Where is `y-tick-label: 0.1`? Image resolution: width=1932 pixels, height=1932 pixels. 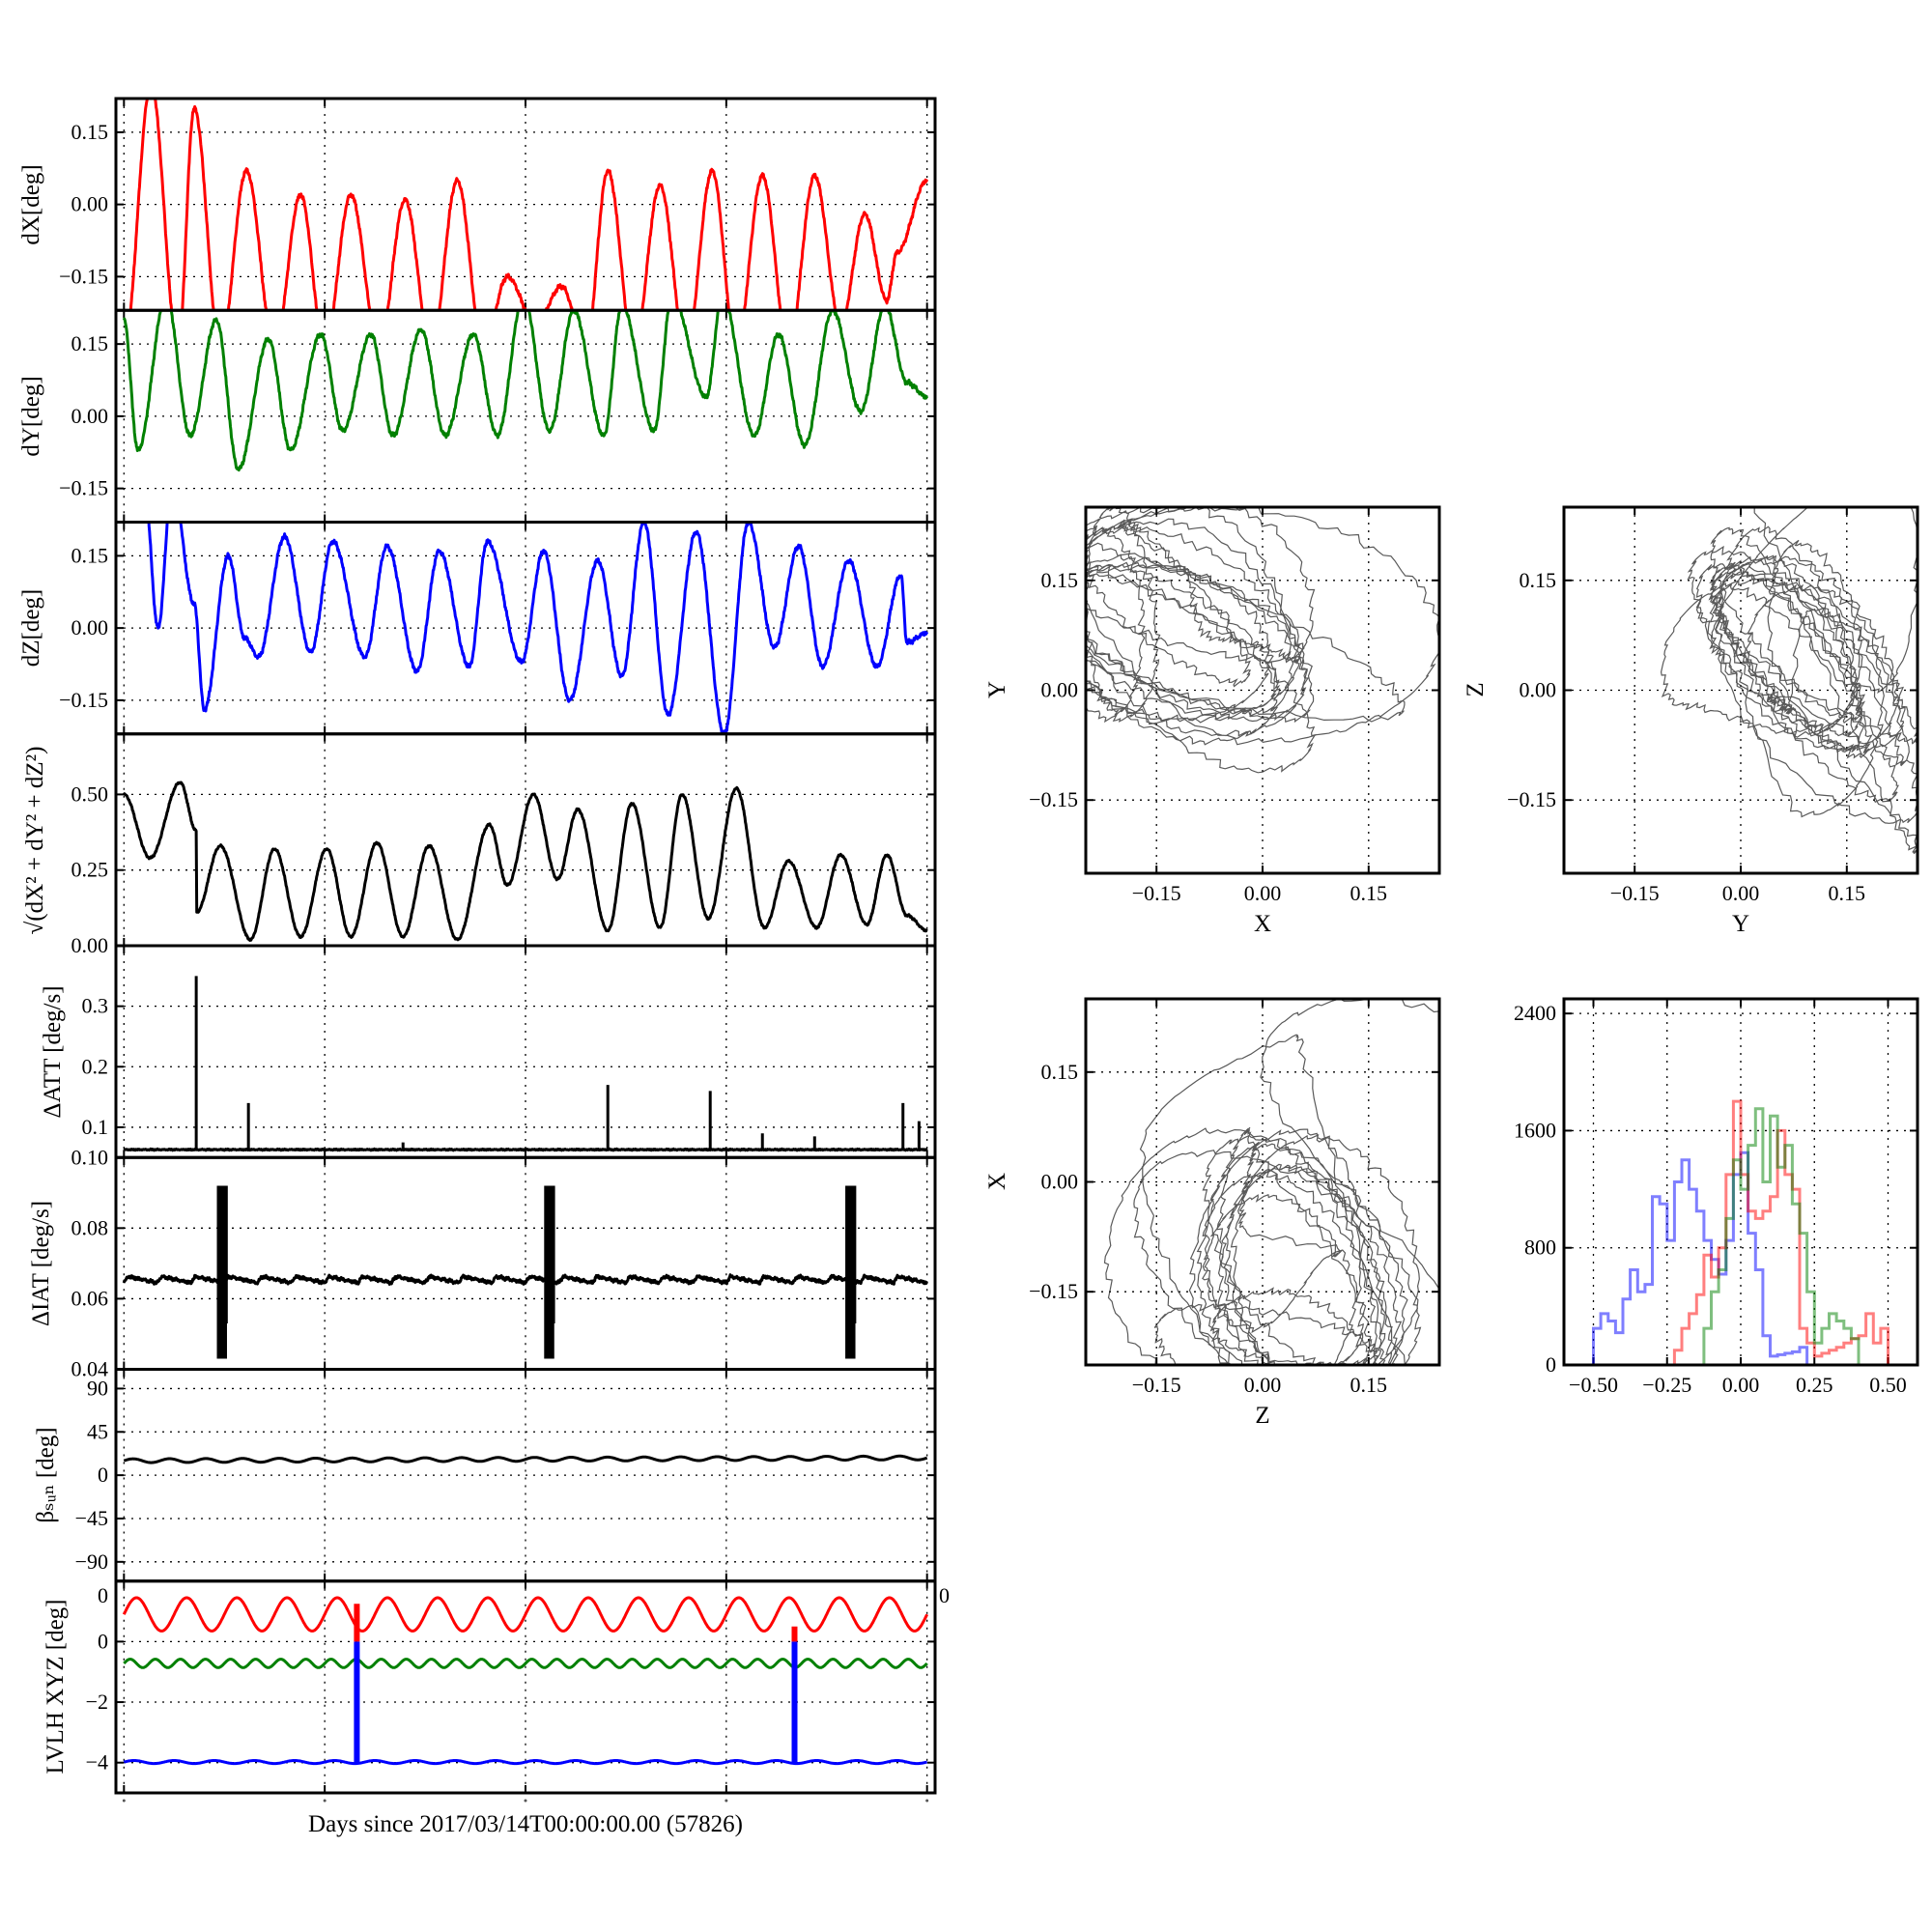
y-tick-label: 0.1 is located at coordinates (95, 1127).